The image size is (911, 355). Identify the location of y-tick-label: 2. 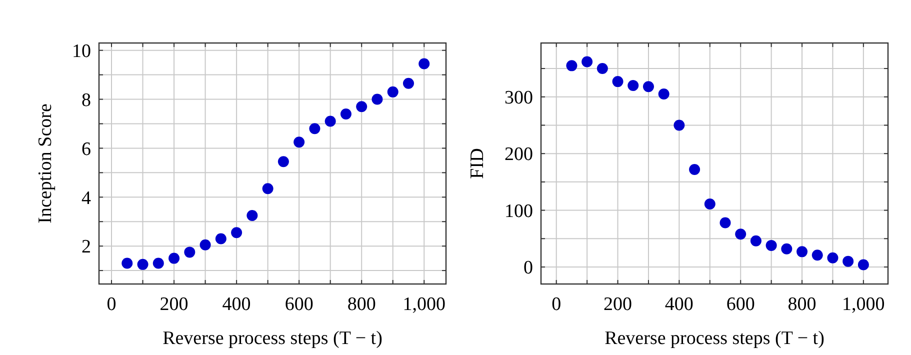
(86, 247).